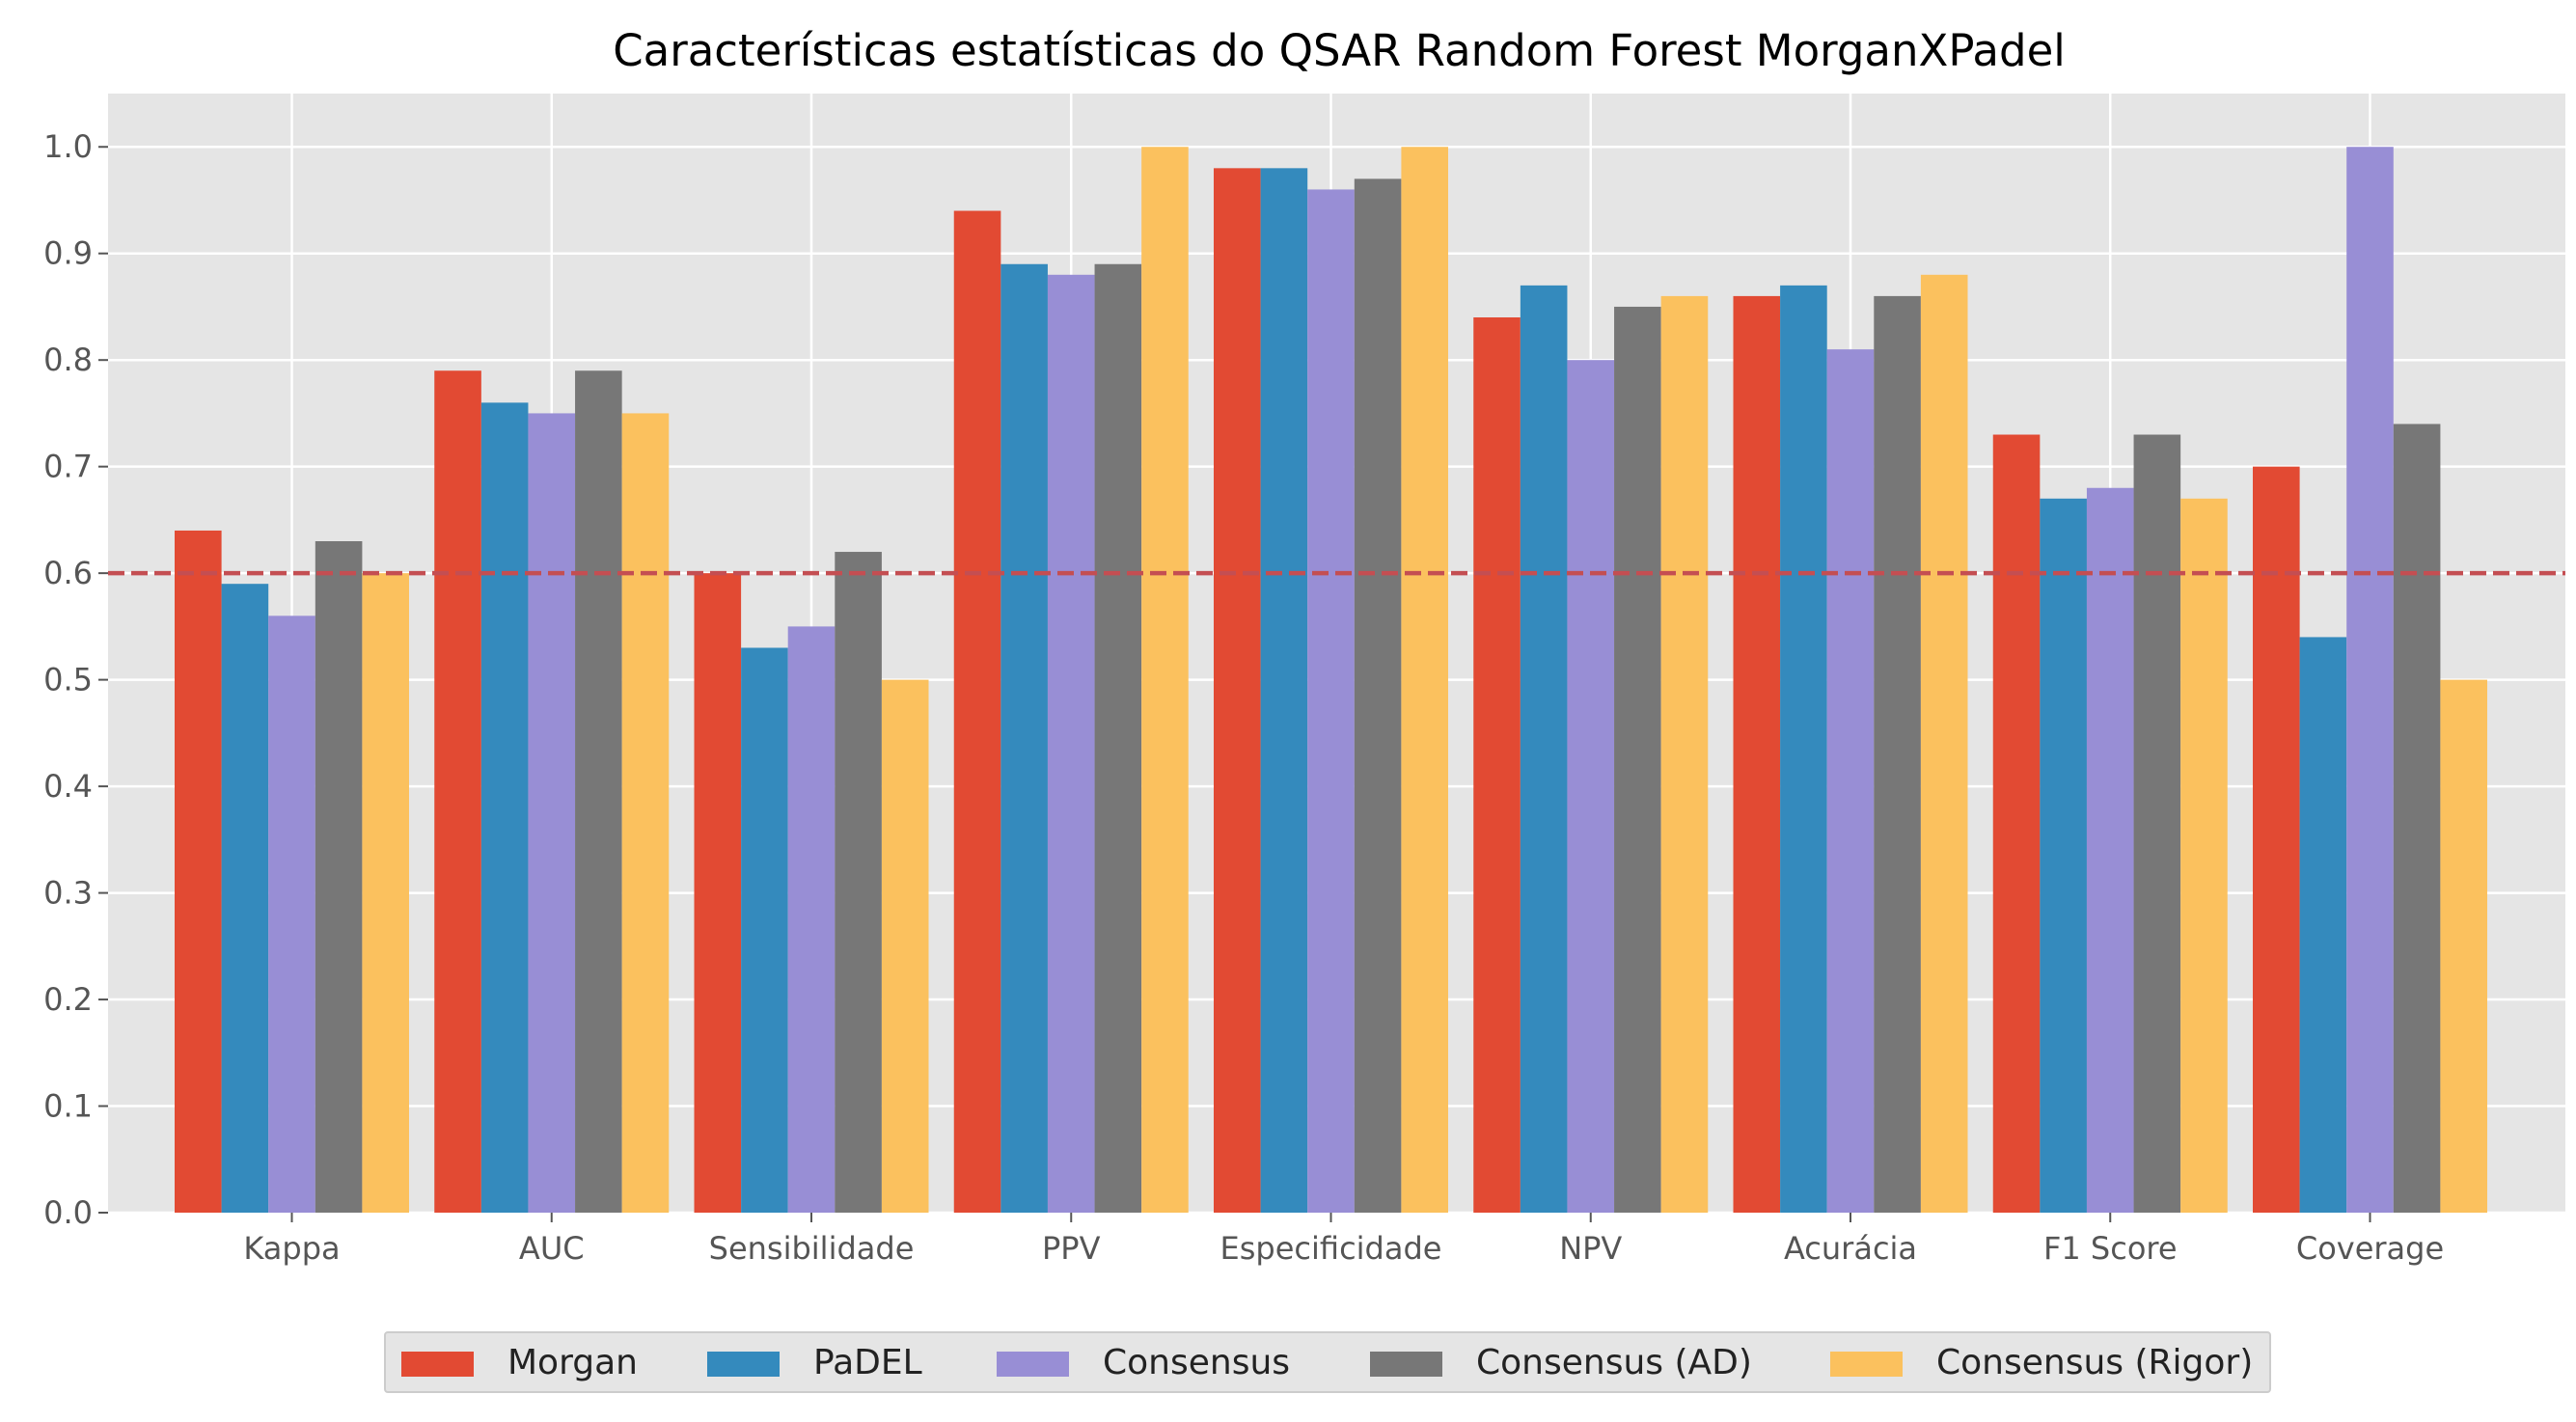 This screenshot has height=1422, width=2576. Describe the element at coordinates (68, 1212) in the screenshot. I see `y-tick-label: 0.0` at that location.